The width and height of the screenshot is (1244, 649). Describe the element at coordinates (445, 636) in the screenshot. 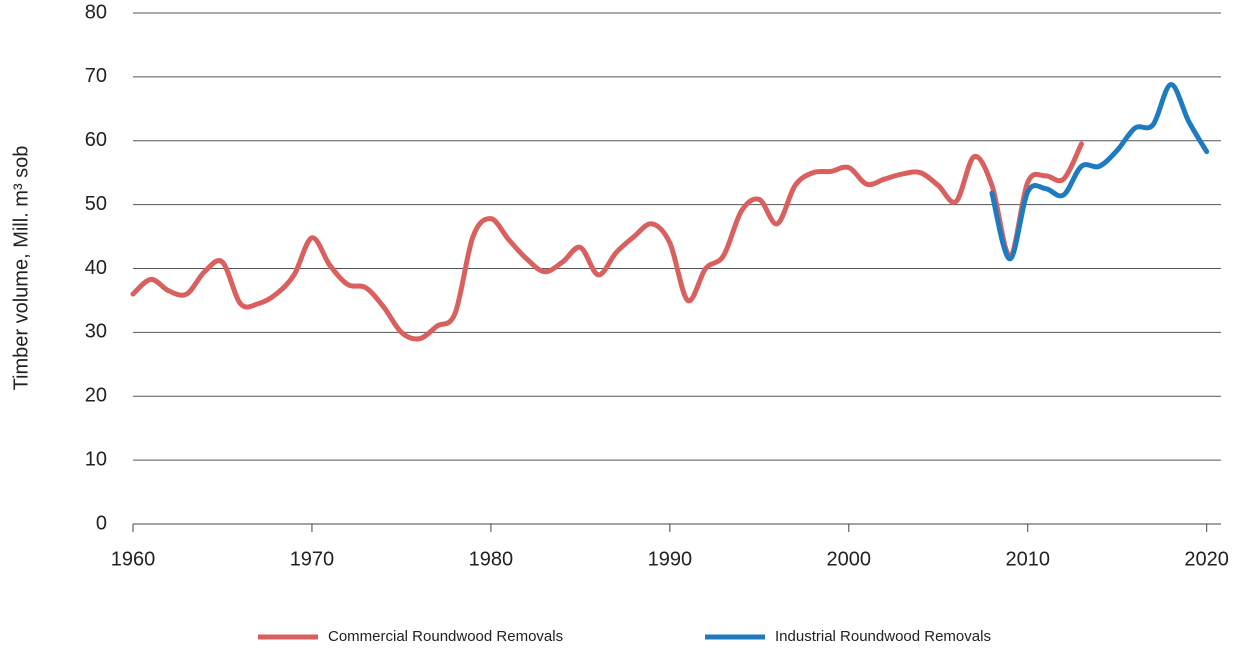

I see `legend-label: Commercial Roundwood Removals` at that location.